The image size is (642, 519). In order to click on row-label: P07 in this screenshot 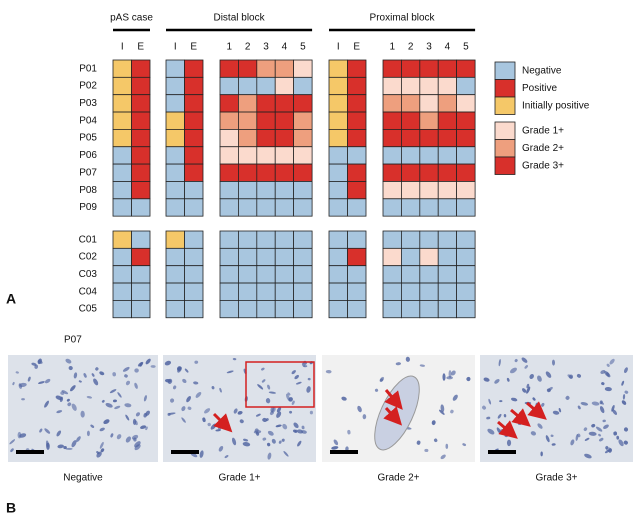, I will do `click(88, 172)`.